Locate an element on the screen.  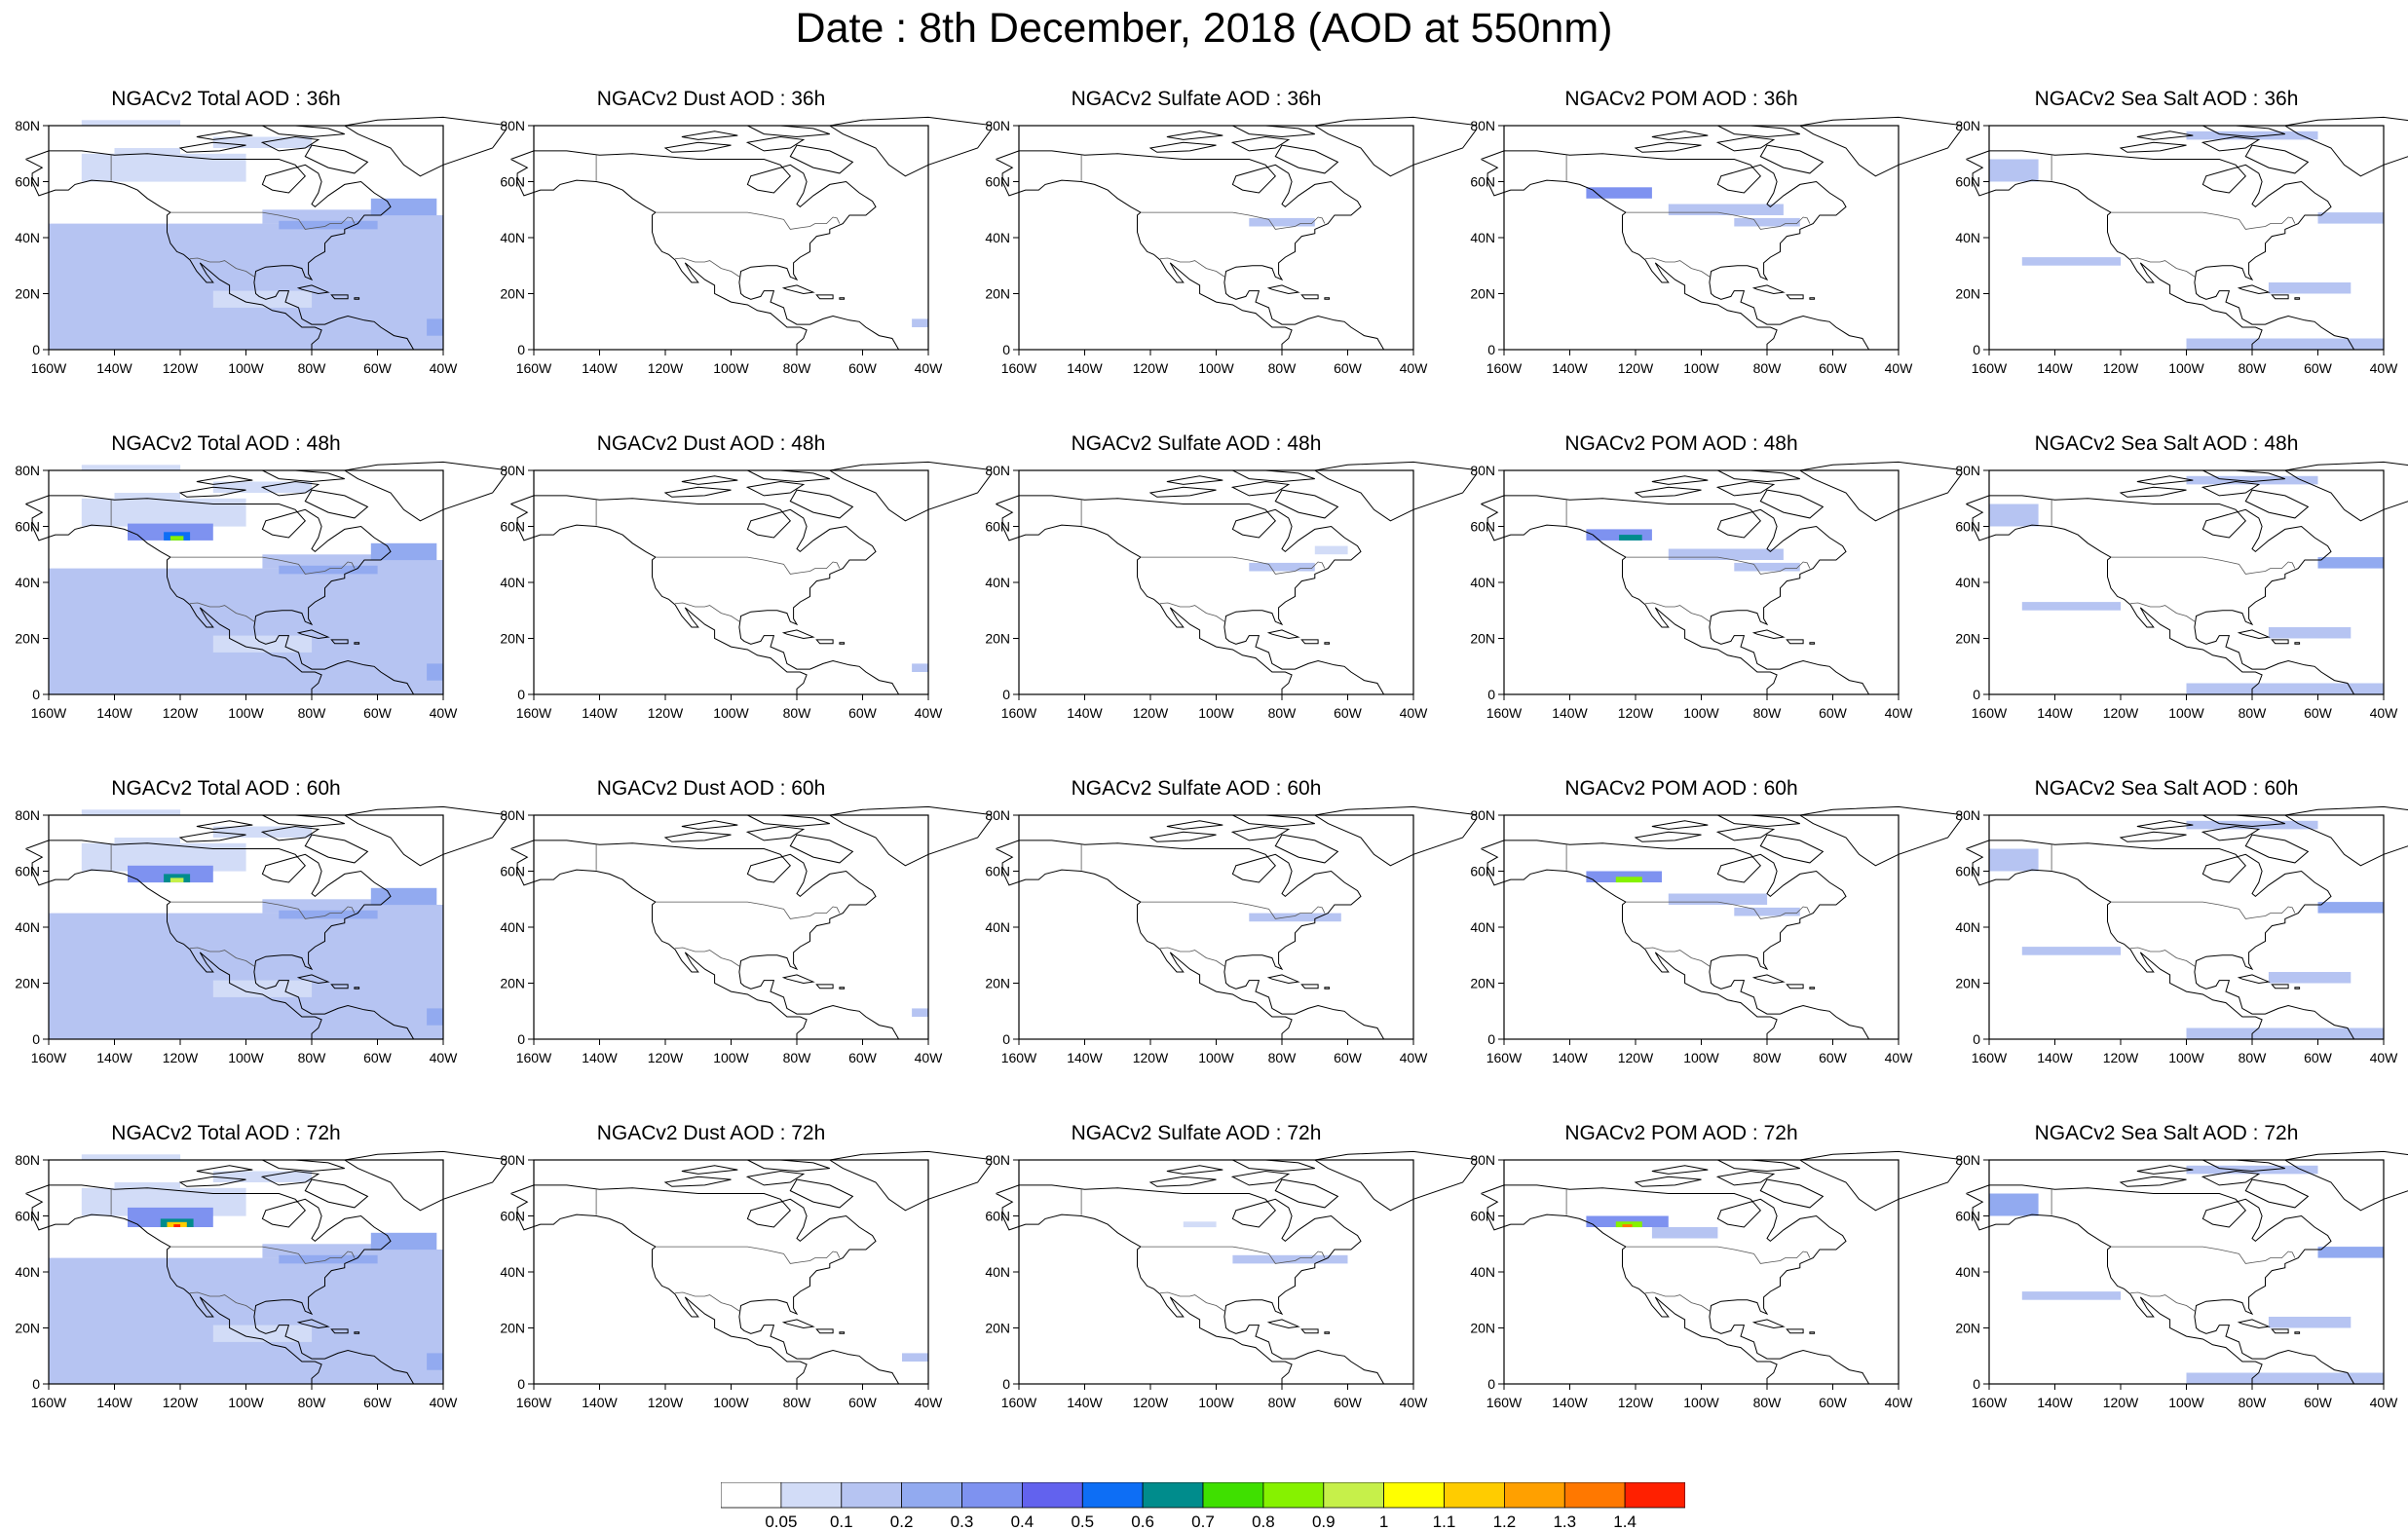
panel-title: NGACv2 Dust AOD : 48h is located at coordinates (711, 443).